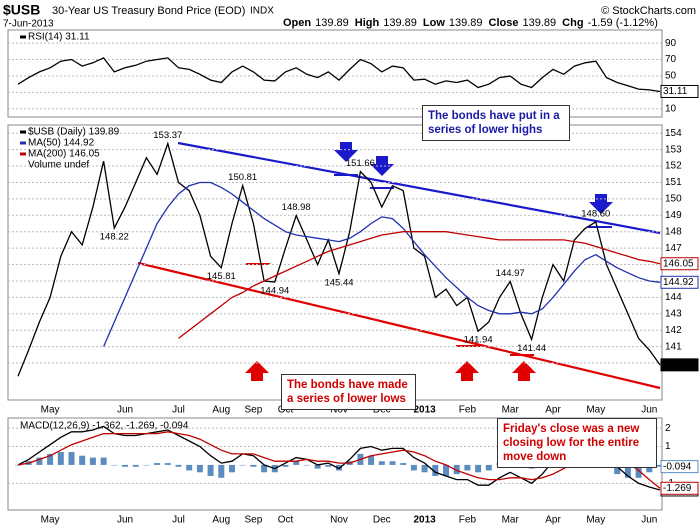 This screenshot has width=700, height=530. I want to click on legend-entry: $USB (Daily) 139.89, so click(74, 132).